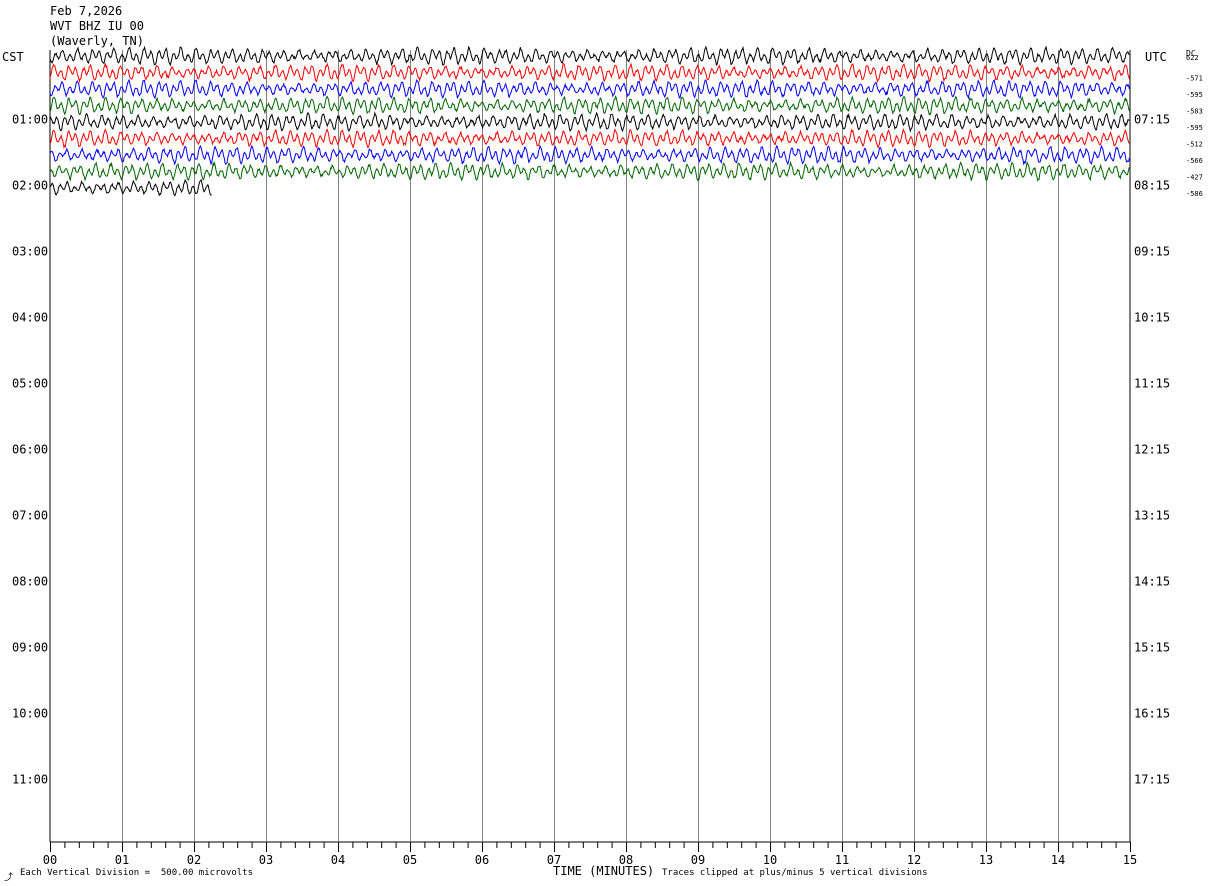  What do you see at coordinates (604, 871) in the screenshot?
I see `x-axis-title: TIME (MINUTES)` at bounding box center [604, 871].